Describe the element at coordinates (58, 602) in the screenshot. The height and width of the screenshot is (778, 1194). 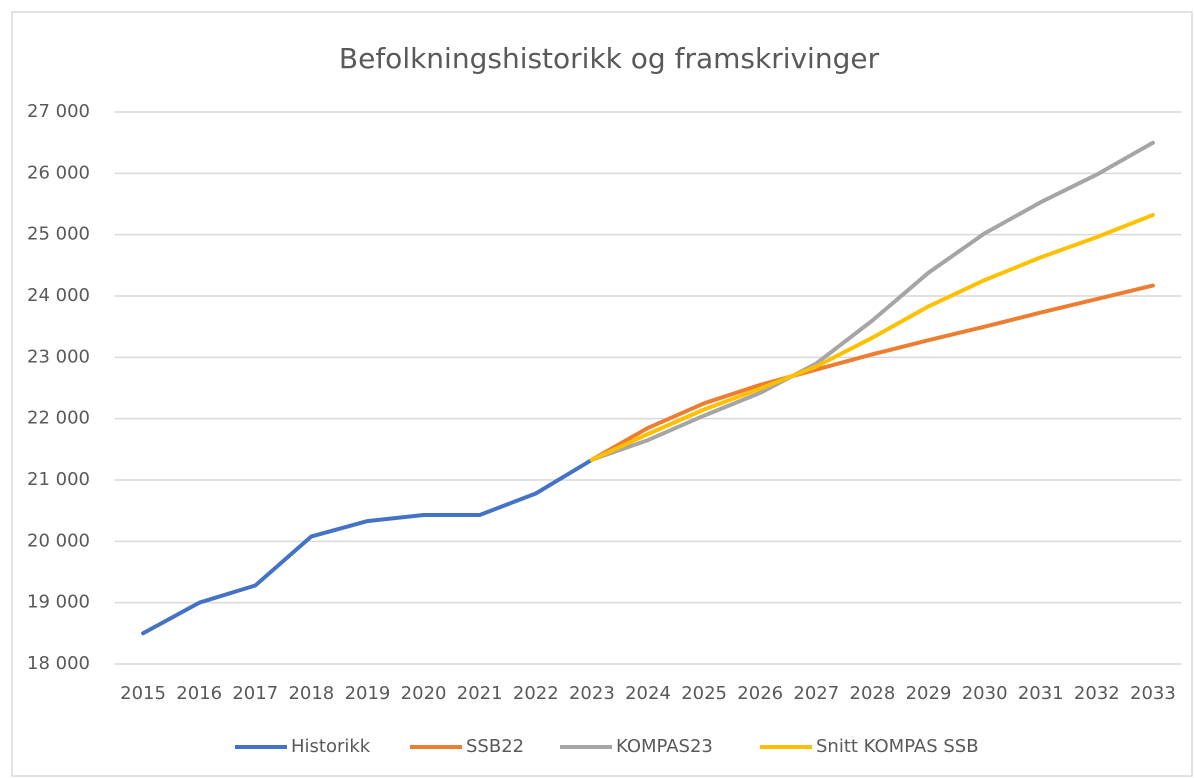
I see `y-tick-label: 19 000` at that location.